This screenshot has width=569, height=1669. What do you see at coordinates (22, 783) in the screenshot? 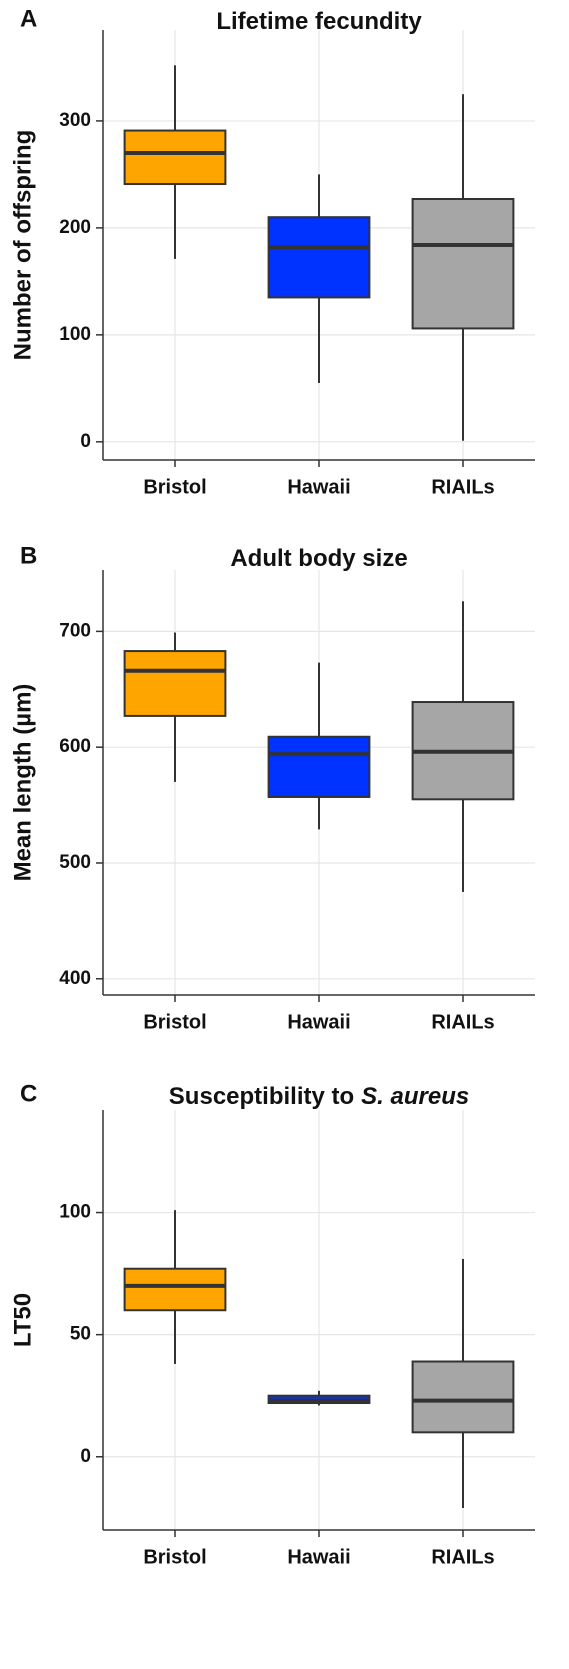
I see `y-axis-label: Mean length (µm)` at bounding box center [22, 783].